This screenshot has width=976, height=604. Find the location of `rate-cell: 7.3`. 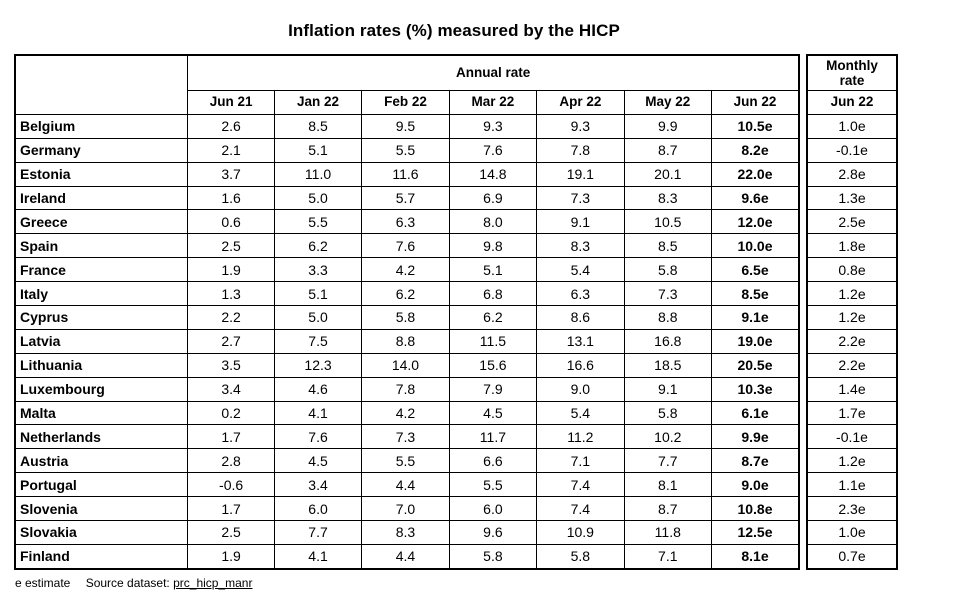

rate-cell: 7.3 is located at coordinates (405, 437).